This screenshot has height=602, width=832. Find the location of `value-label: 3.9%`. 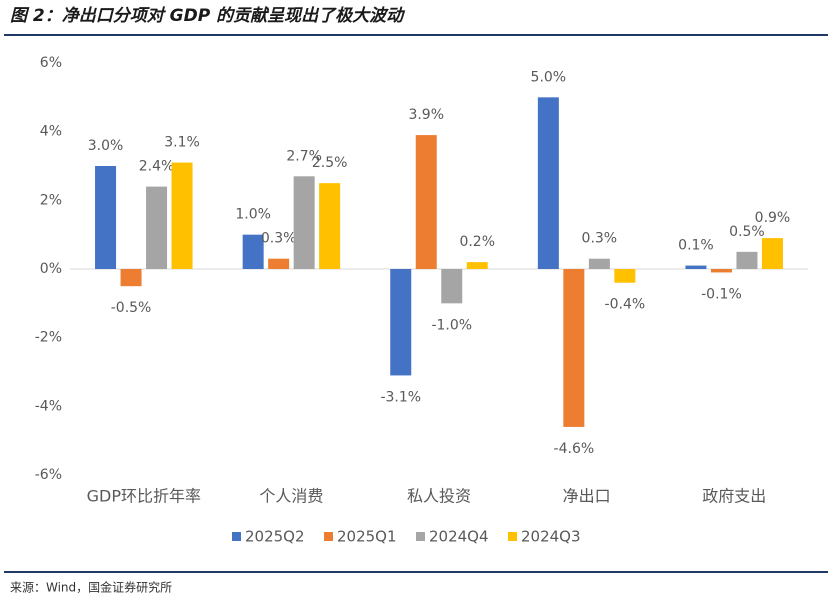

value-label: 3.9% is located at coordinates (426, 115).